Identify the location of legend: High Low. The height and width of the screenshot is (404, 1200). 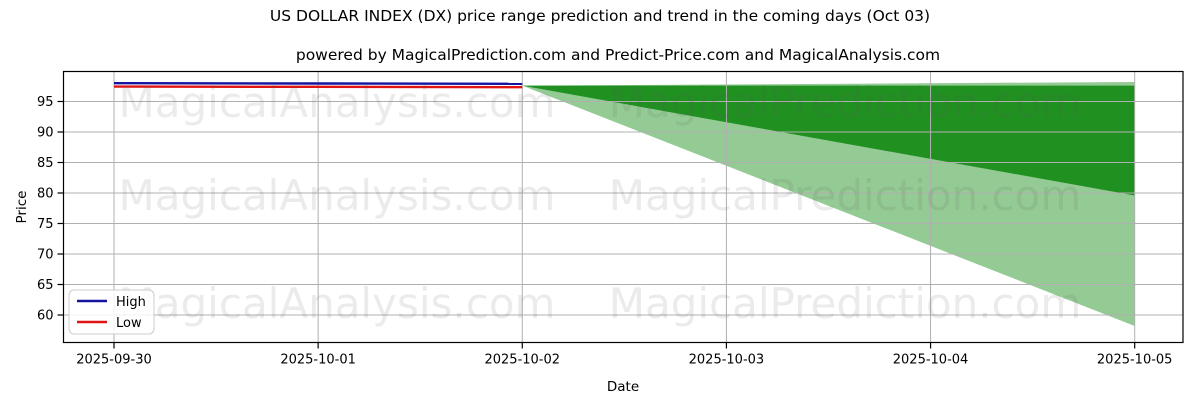
(111, 312).